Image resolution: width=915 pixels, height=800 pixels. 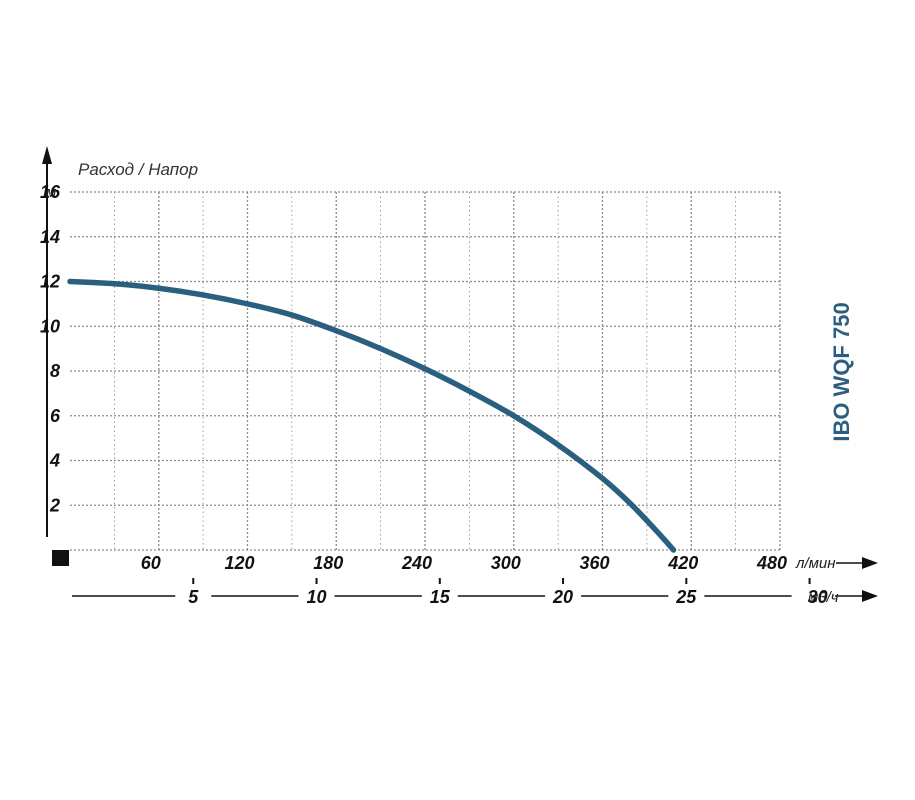 I want to click on y-tick-label: 8, so click(x=55, y=371).